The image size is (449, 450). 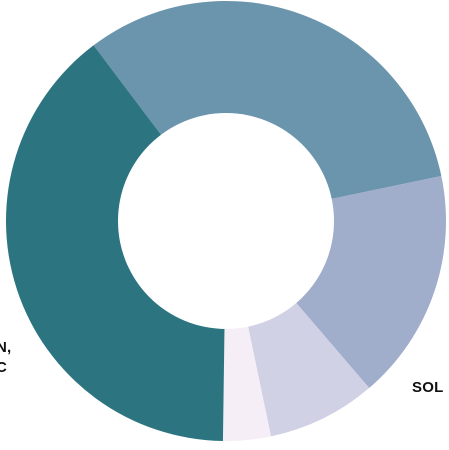 I want to click on slice-label-left-line-2: C, so click(x=4, y=367).